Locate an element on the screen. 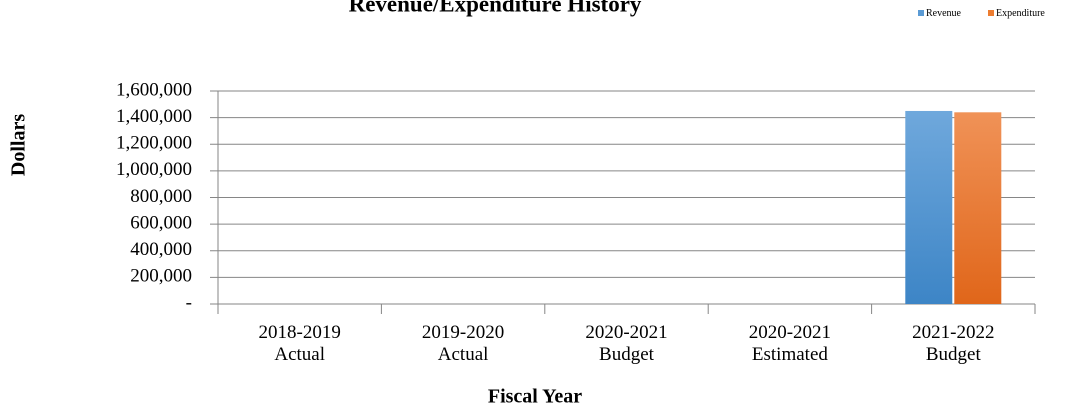 This screenshot has height=413, width=1070. y-tick-label: 1,400,000 is located at coordinates (154, 116).